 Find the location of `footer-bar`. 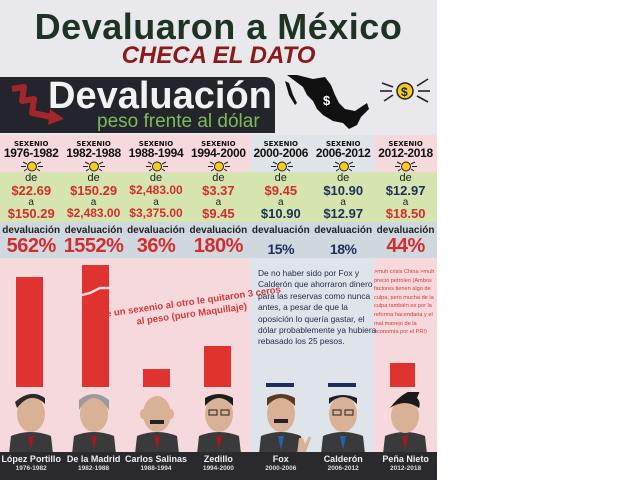

footer-bar is located at coordinates (218, 466).